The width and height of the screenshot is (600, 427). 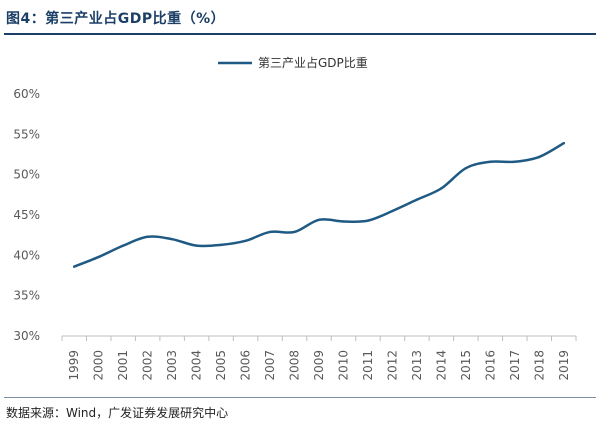 What do you see at coordinates (490, 365) in the screenshot?
I see `x-tick-label: 2016` at bounding box center [490, 365].